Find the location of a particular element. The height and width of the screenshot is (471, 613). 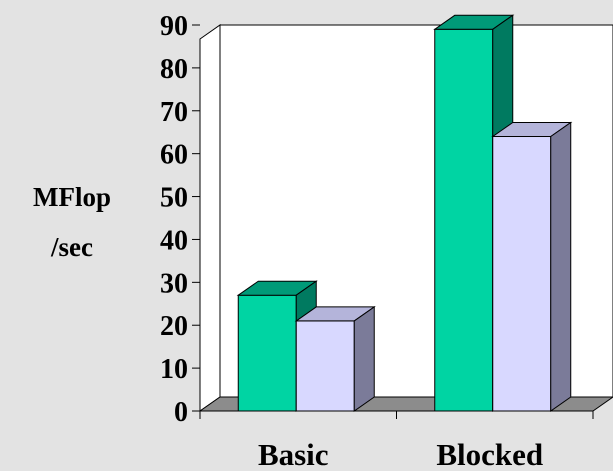

bar-basic-series-2-side is located at coordinates (364, 358).